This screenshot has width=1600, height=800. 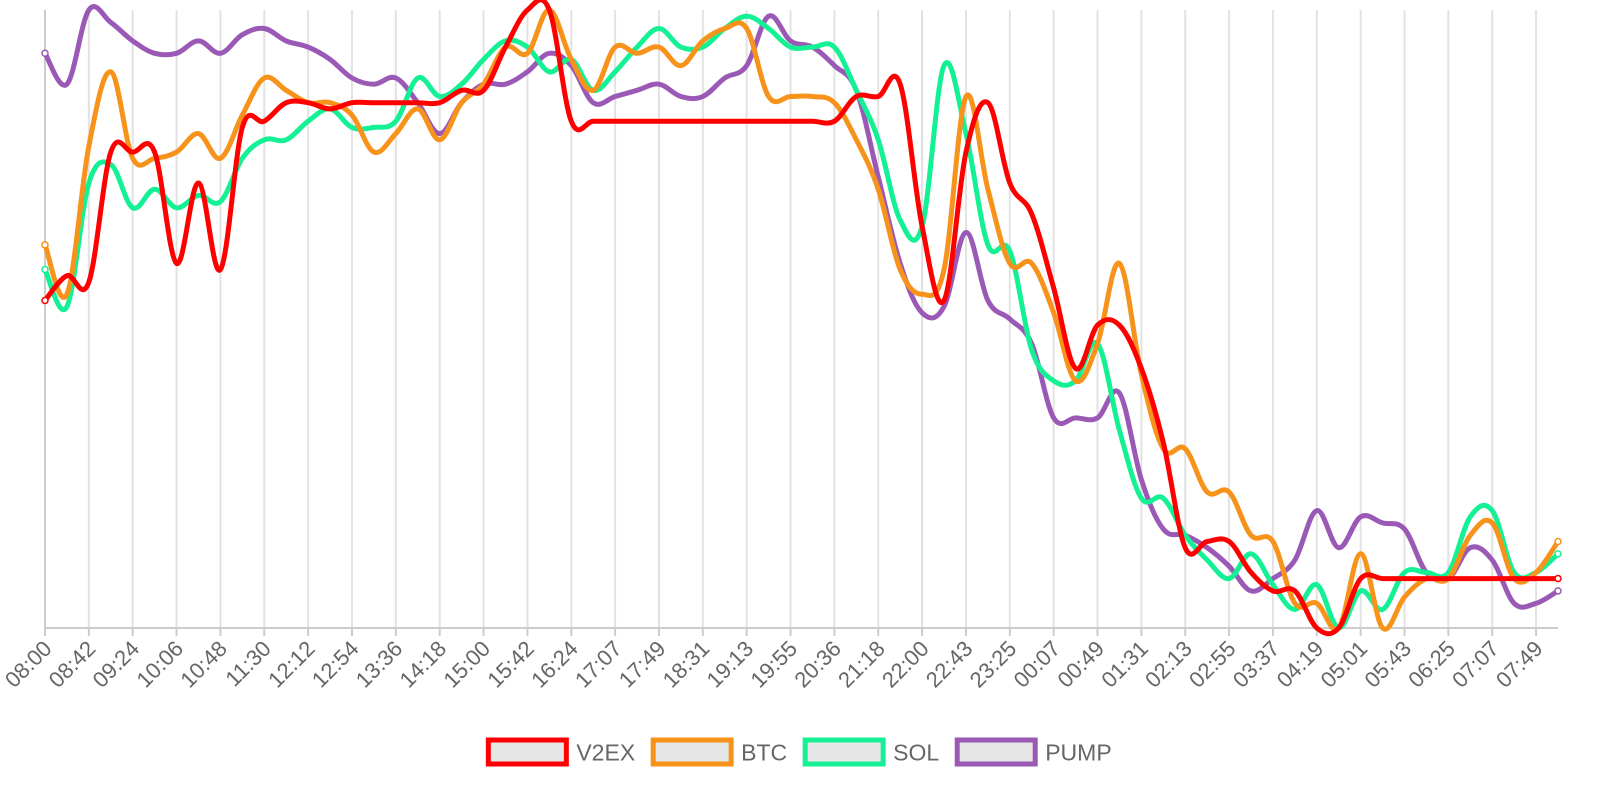 What do you see at coordinates (993, 664) in the screenshot?
I see `x-tick-label: 23:25` at bounding box center [993, 664].